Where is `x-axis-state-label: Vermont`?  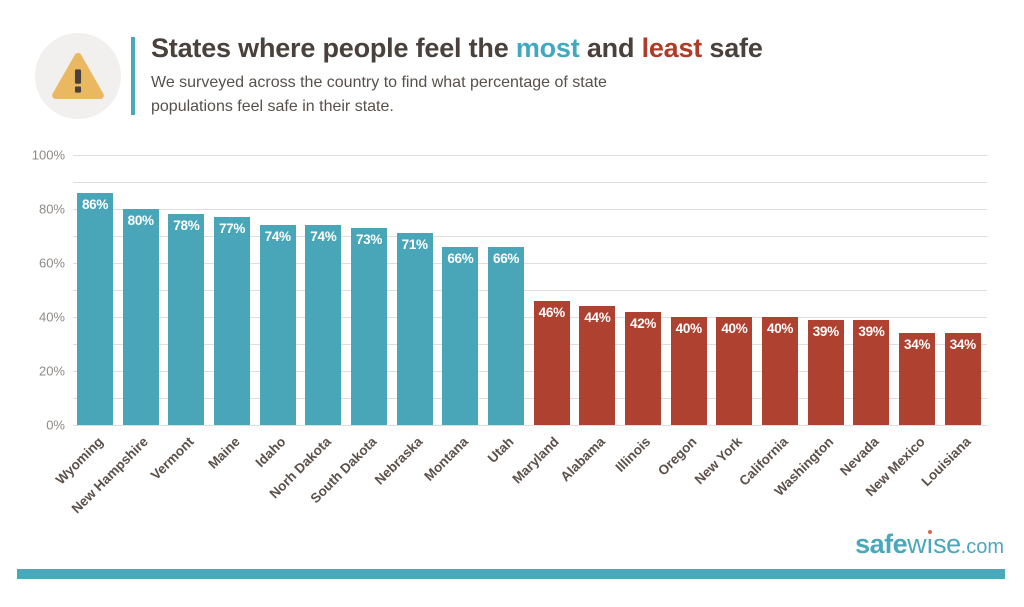 x-axis-state-label: Vermont is located at coordinates (172, 458).